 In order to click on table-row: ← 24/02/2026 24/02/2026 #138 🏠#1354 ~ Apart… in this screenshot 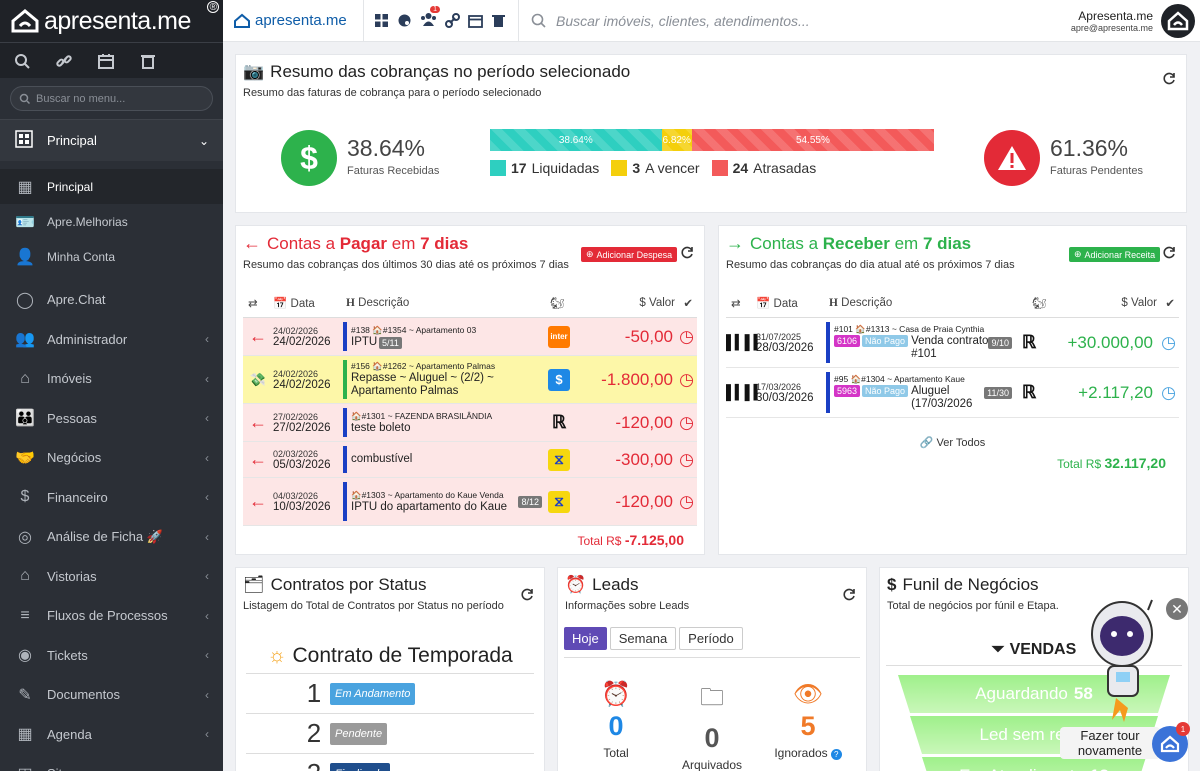, I will do `click(470, 337)`.